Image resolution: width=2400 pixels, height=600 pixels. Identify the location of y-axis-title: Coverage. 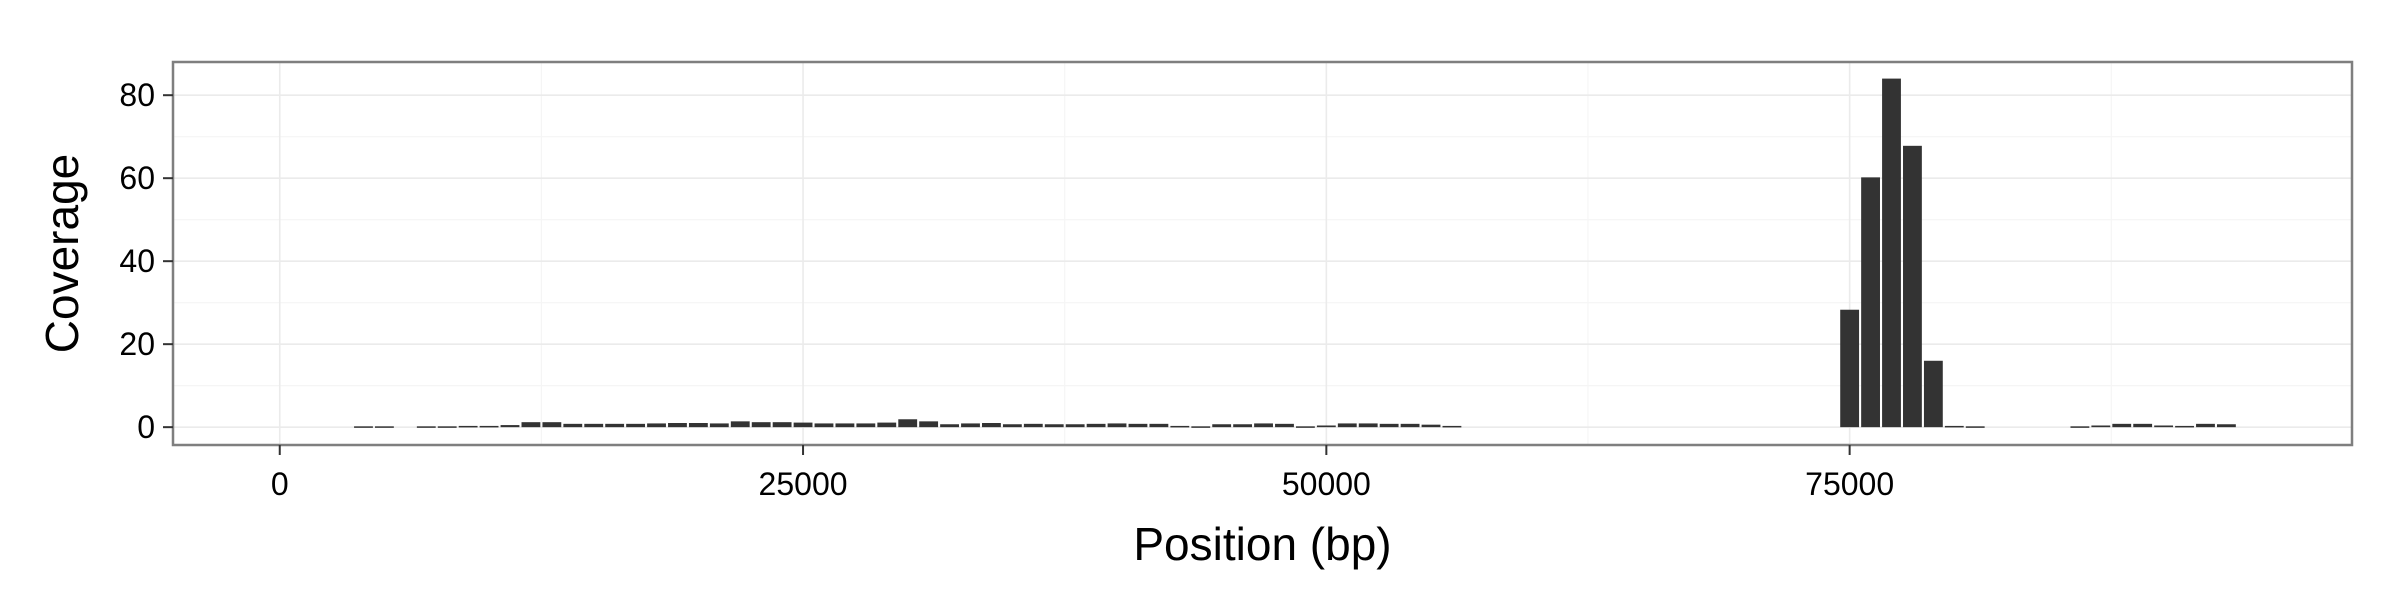
(62, 253).